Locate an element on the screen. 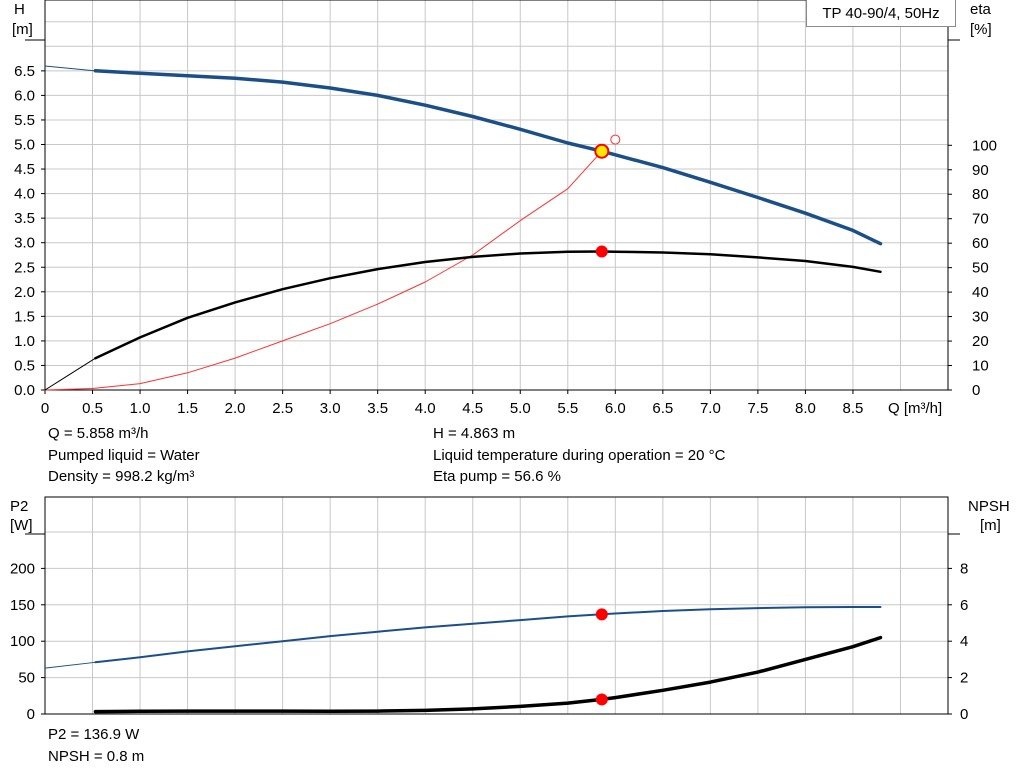  y-axis-unit: [W] is located at coordinates (21, 525).